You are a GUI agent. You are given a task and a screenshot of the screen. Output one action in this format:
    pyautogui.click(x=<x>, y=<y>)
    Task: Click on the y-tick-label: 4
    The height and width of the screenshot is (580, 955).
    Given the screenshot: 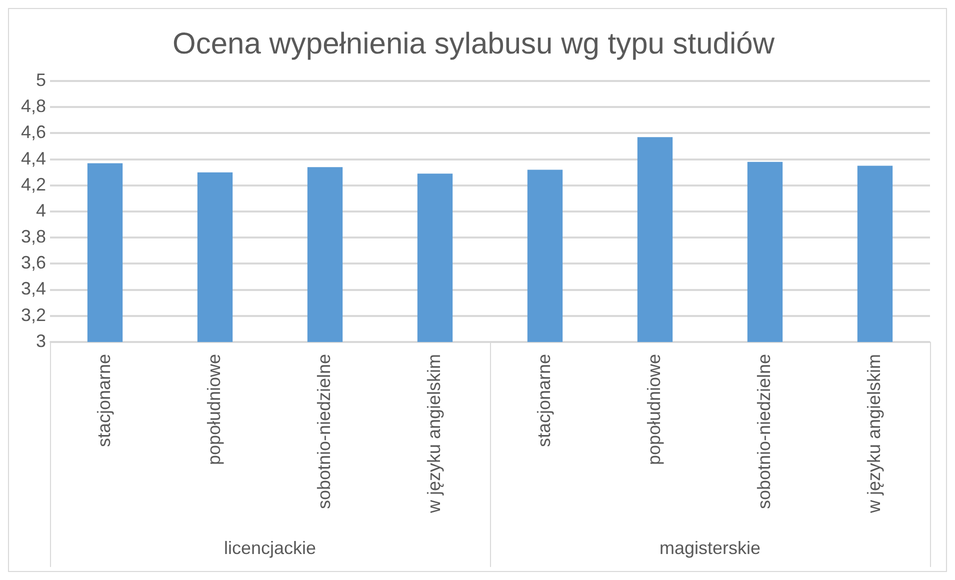 What is the action you would take?
    pyautogui.click(x=41, y=210)
    